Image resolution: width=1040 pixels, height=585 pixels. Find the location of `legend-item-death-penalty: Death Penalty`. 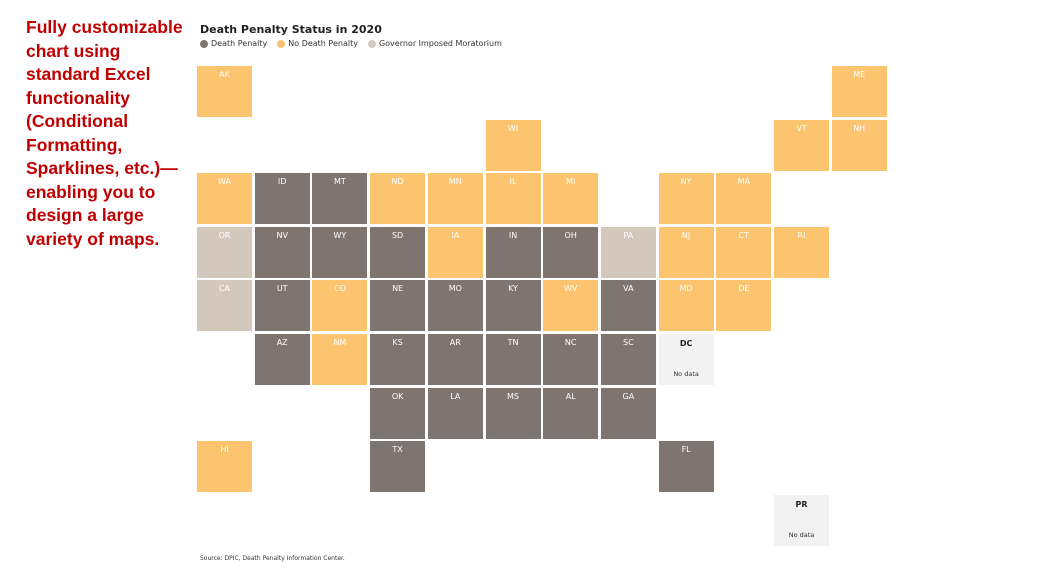

legend-item-death-penalty: Death Penalty is located at coordinates (233, 43).